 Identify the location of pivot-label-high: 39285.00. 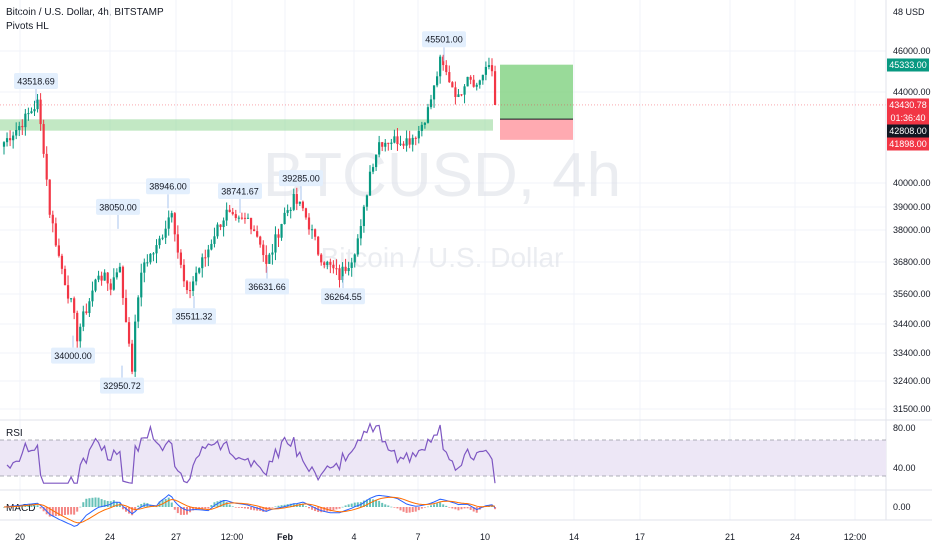
(301, 185).